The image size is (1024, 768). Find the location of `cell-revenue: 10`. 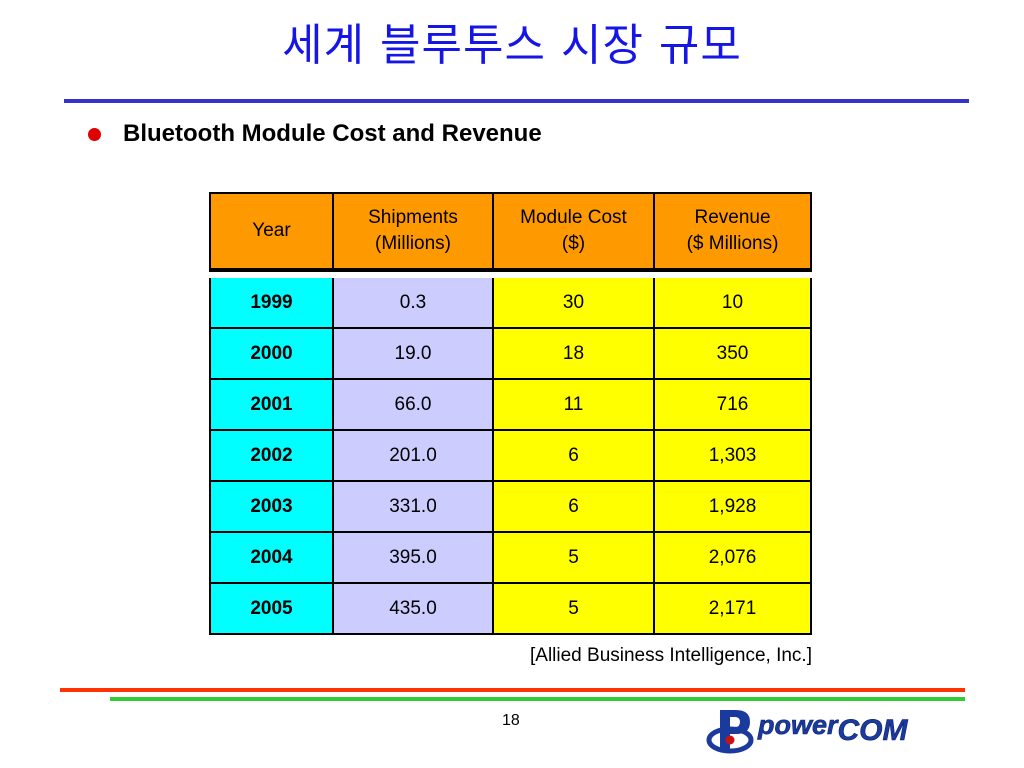

cell-revenue: 10 is located at coordinates (733, 303).